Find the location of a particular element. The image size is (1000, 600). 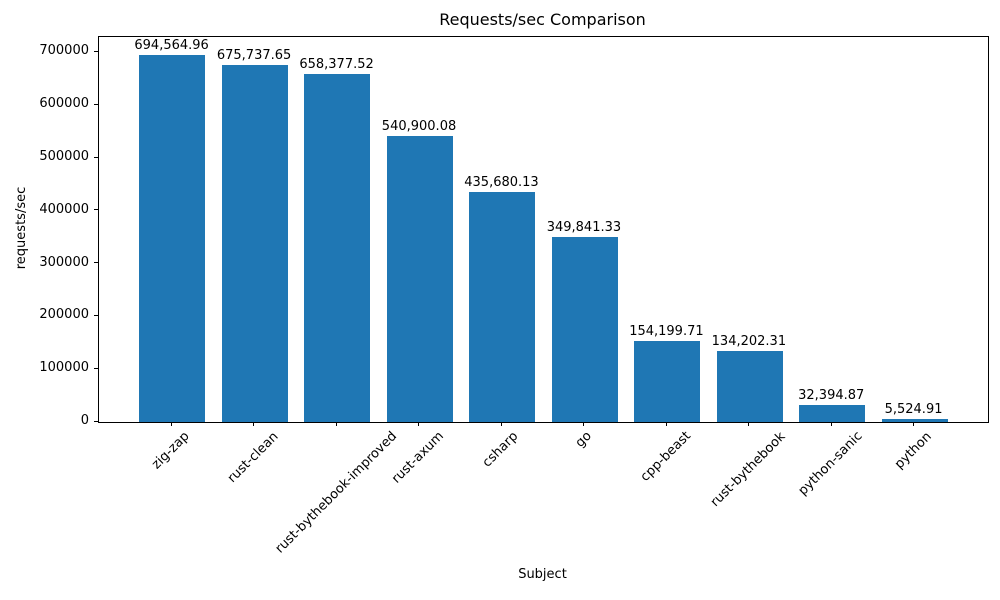

bar-rust-axum is located at coordinates (419, 279).